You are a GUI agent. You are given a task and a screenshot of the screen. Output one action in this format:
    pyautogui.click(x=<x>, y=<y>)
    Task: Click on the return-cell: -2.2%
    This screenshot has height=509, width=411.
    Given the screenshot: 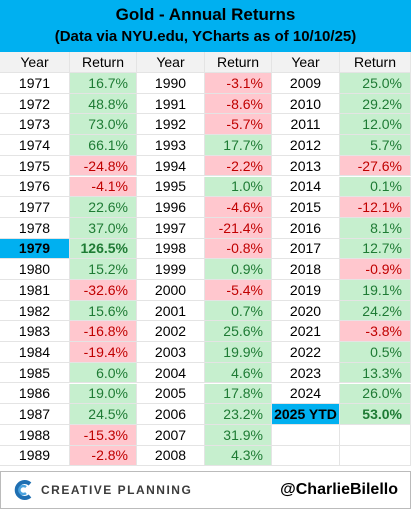 What is the action you would take?
    pyautogui.click(x=238, y=166)
    